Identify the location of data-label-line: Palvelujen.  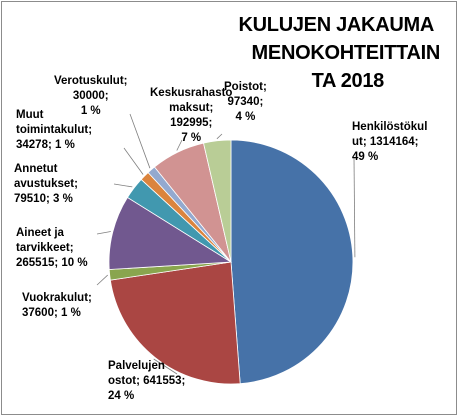
(136, 366).